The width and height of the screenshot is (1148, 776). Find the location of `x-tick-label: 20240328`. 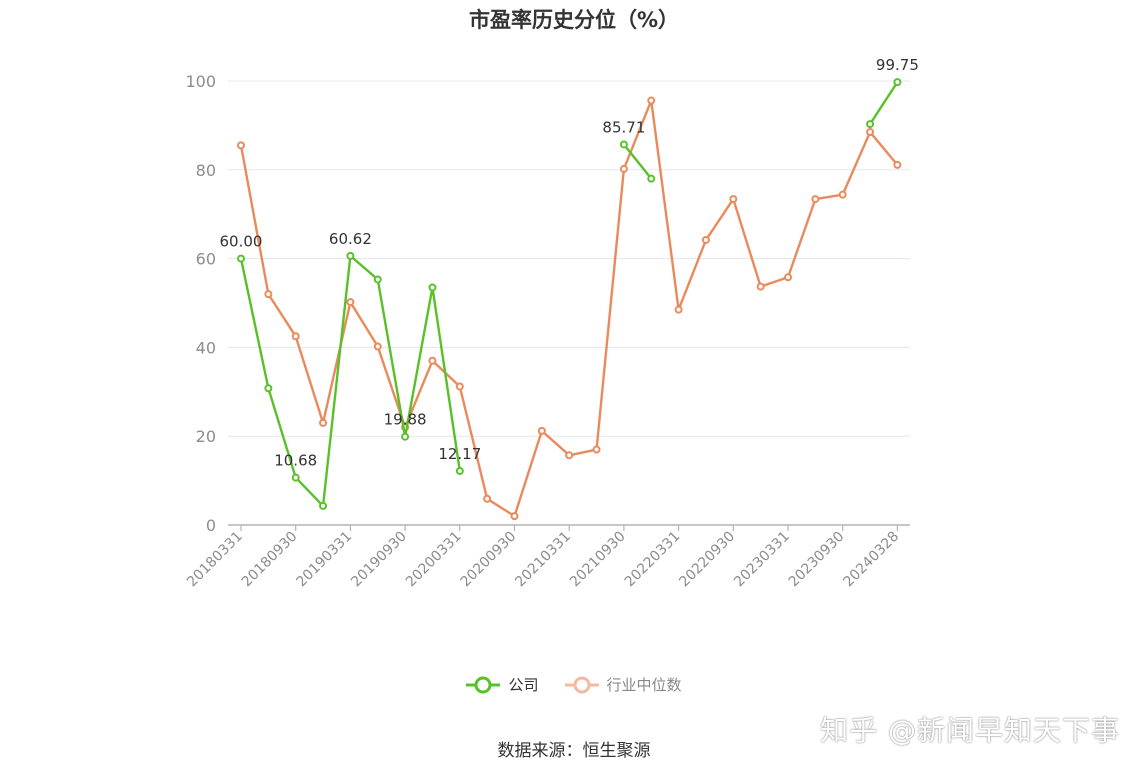

x-tick-label: 20240328 is located at coordinates (872, 560).